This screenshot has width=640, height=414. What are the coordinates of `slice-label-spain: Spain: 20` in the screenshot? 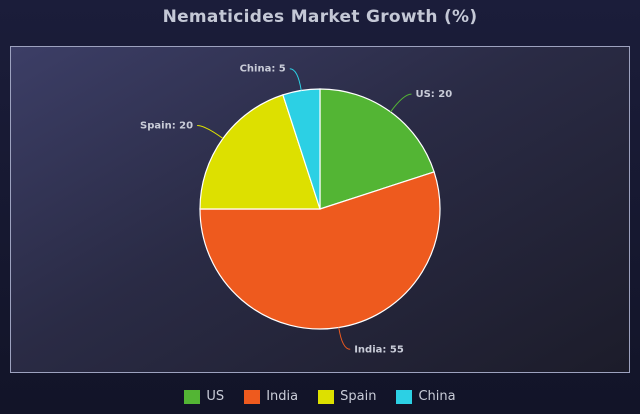 It's located at (166, 126).